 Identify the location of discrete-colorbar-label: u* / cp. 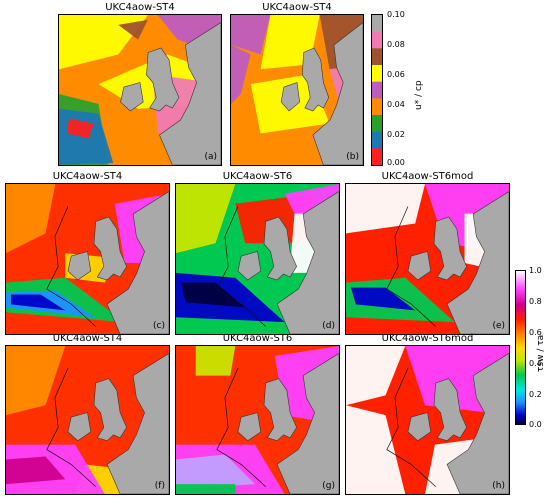
(419, 95).